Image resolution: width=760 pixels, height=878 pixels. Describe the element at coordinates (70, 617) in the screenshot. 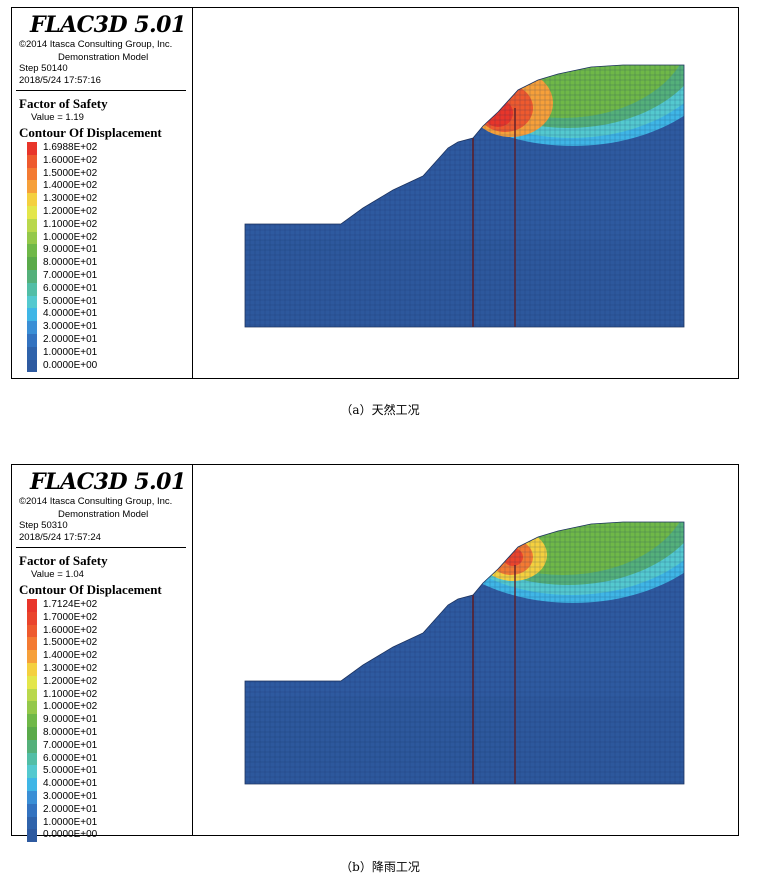

I see `legend-label: 1.7000E+02` at that location.